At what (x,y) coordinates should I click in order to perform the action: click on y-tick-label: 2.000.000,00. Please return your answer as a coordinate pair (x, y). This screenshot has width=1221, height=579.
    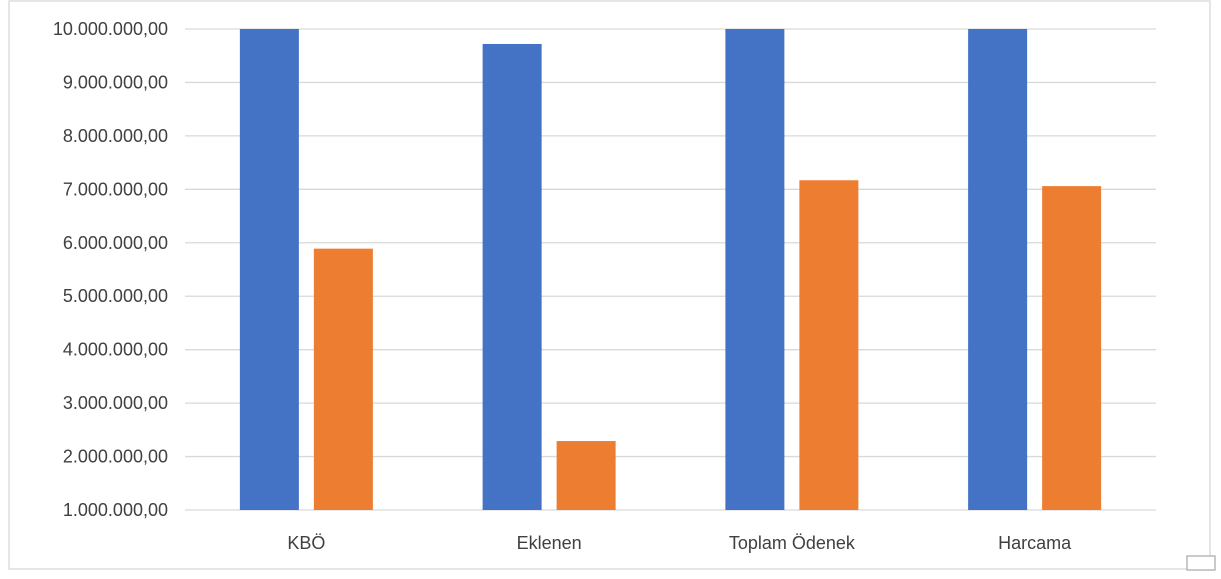
    Looking at the image, I should click on (115, 457).